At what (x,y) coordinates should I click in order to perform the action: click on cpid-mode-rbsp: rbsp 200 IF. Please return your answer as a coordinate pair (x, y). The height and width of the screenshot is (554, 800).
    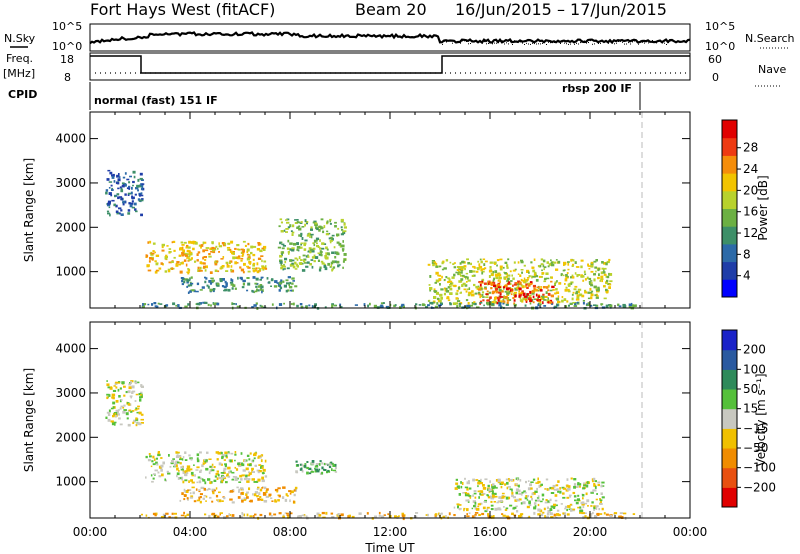
    Looking at the image, I should click on (597, 88).